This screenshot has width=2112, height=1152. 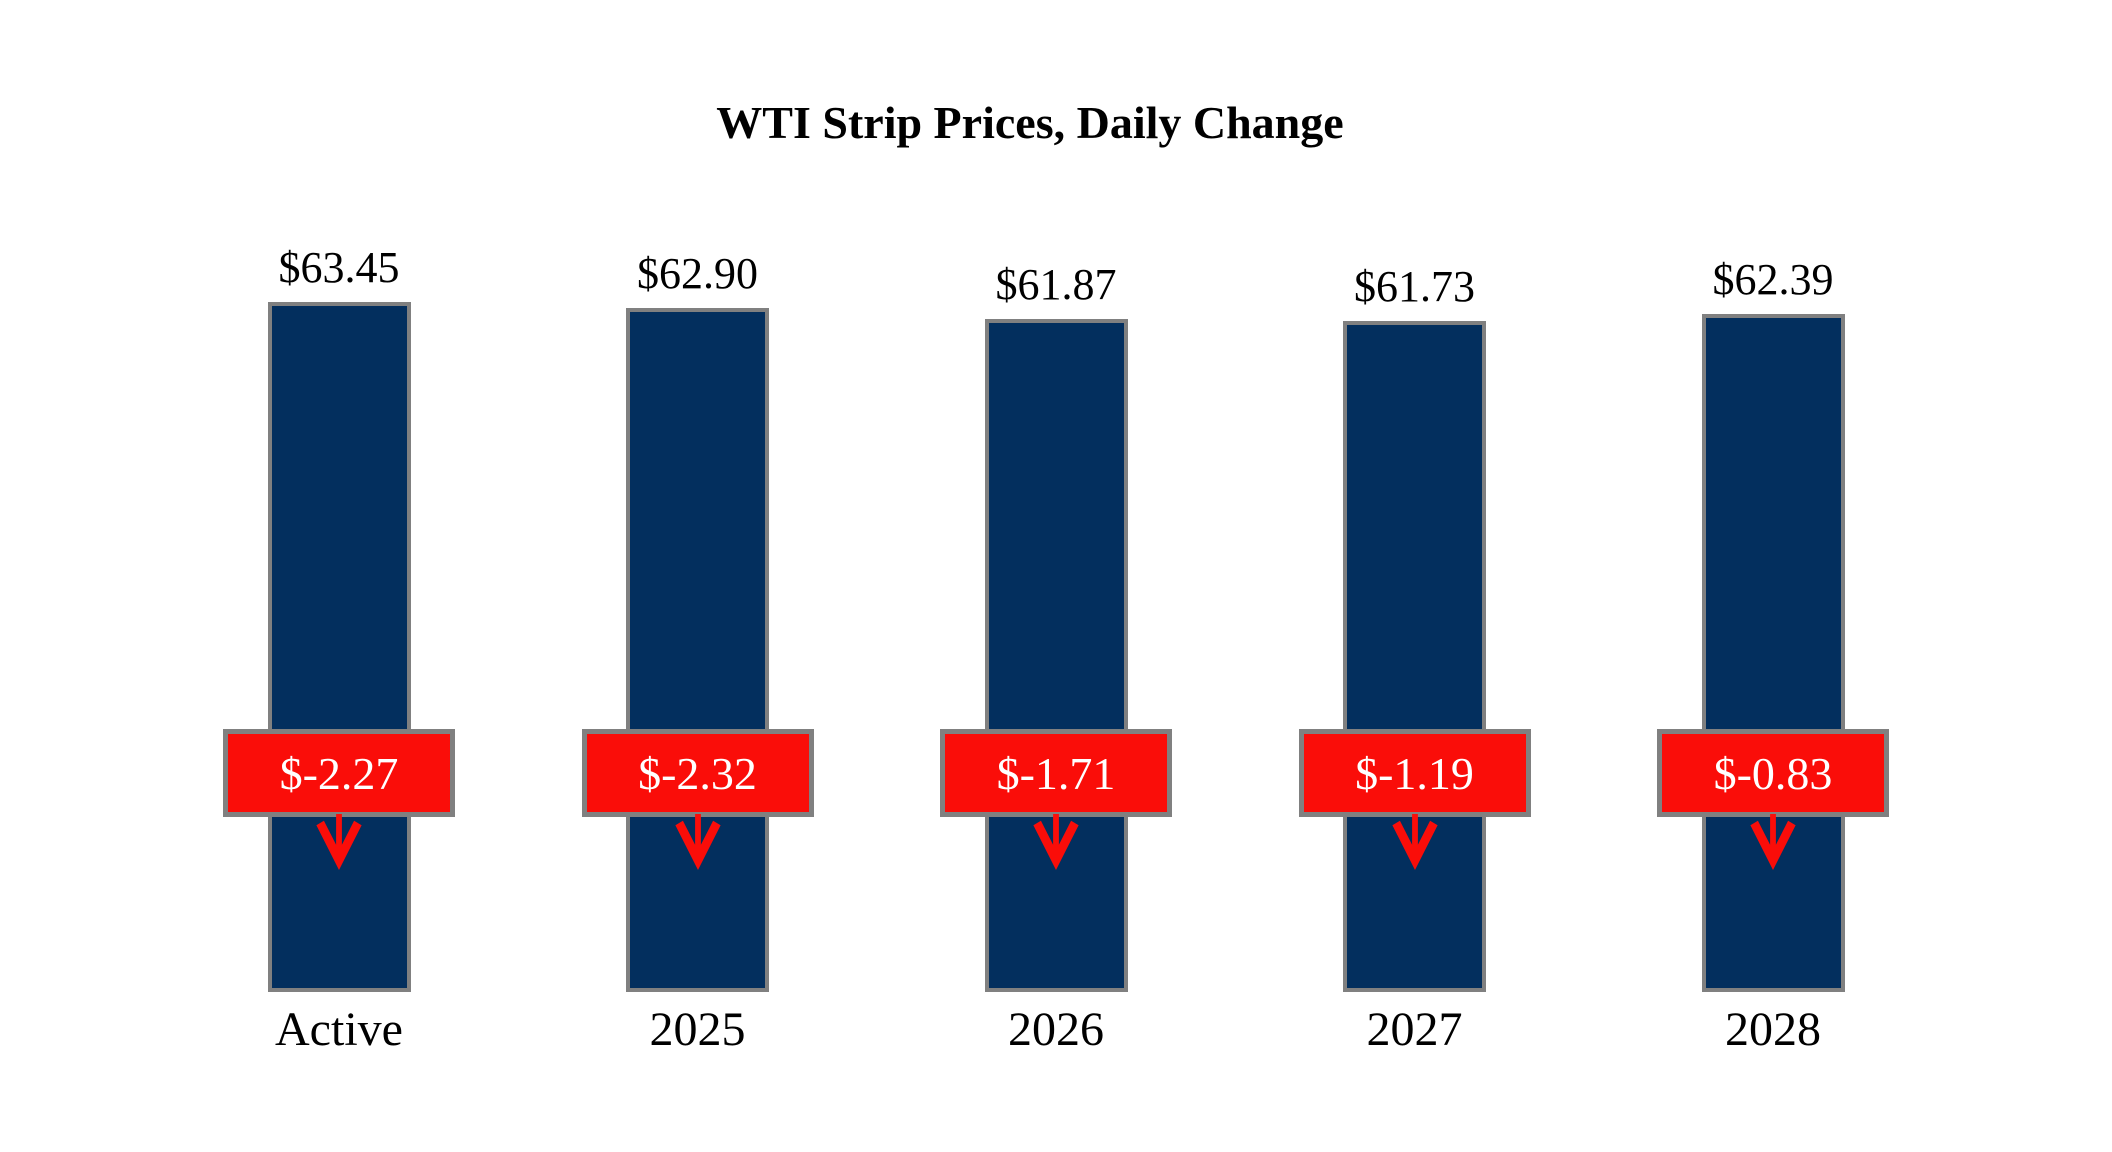 What do you see at coordinates (339, 1029) in the screenshot?
I see `category-label: Active` at bounding box center [339, 1029].